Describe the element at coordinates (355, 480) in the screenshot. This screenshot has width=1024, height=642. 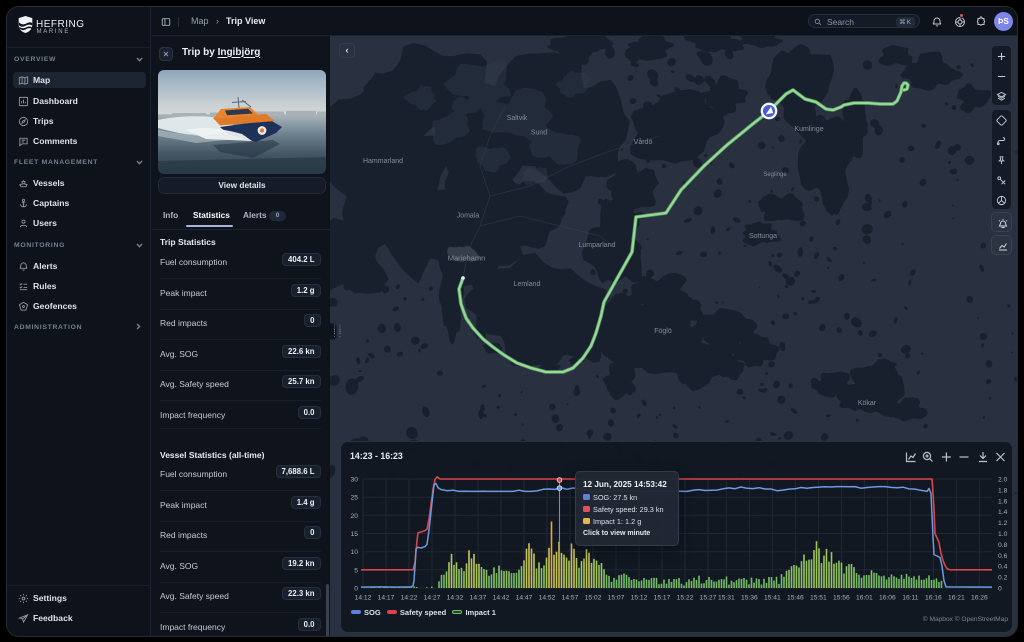
I see `svg-text: 30` at that location.